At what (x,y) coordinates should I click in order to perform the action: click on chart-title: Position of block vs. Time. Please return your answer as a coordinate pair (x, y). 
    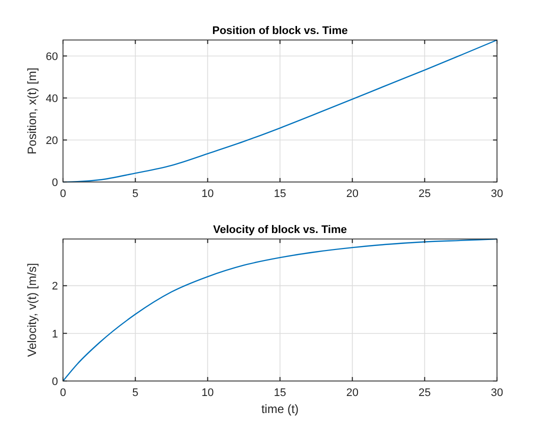
    Looking at the image, I should click on (280, 31).